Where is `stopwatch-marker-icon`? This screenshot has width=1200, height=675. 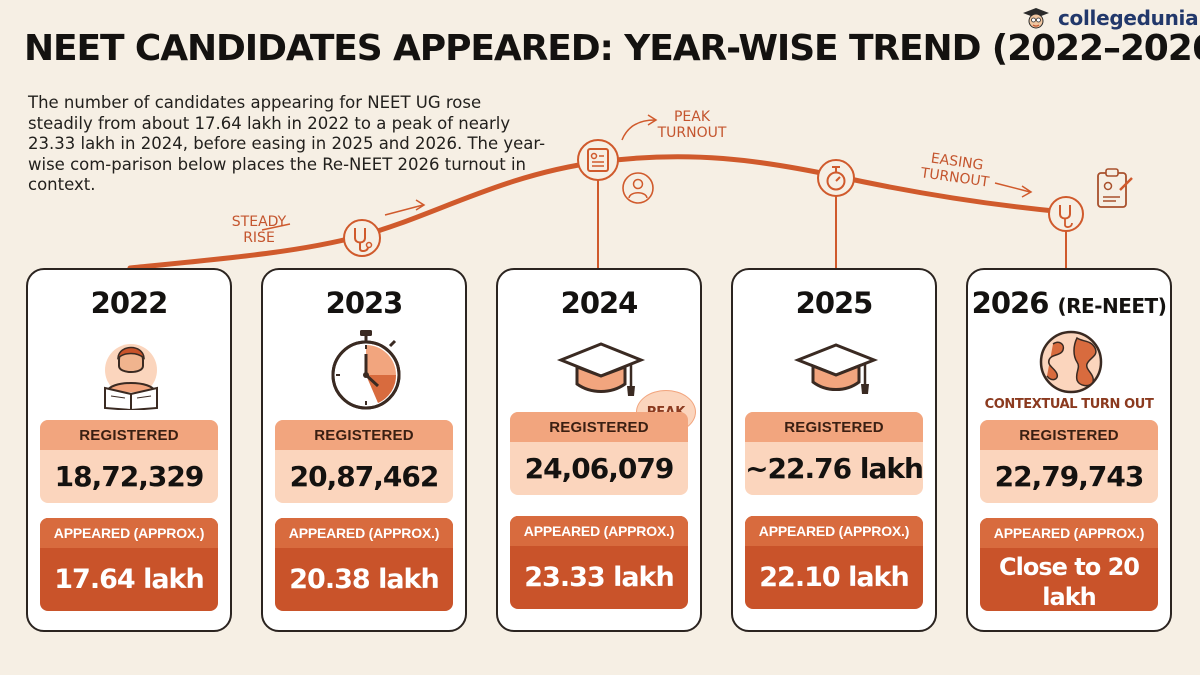
stopwatch-marker-icon is located at coordinates (836, 178).